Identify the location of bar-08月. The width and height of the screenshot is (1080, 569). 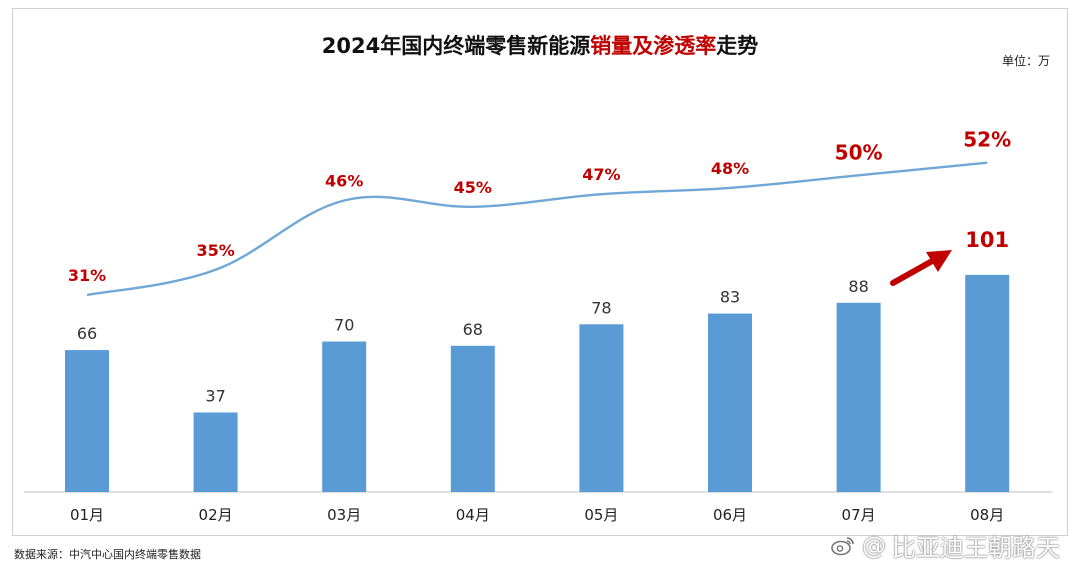
(987, 383).